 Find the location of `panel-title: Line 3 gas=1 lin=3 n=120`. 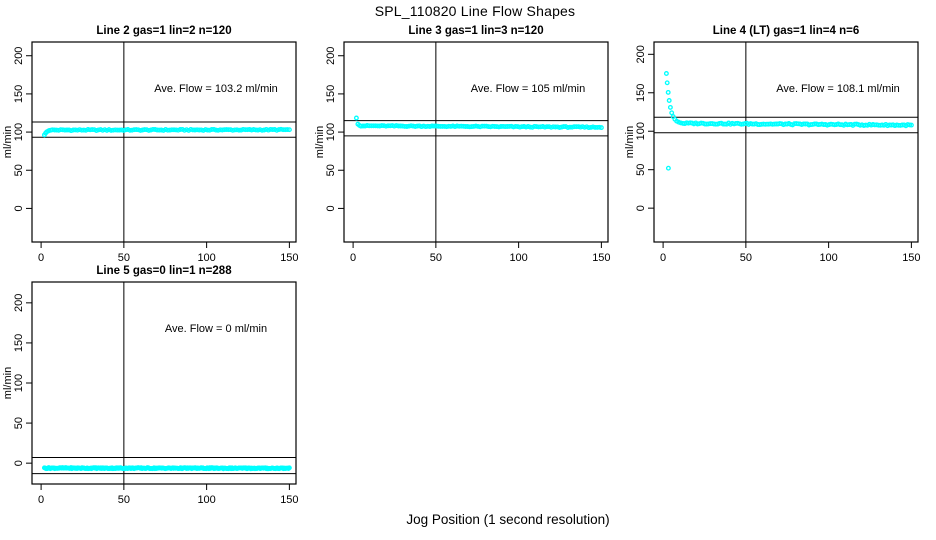

panel-title: Line 3 gas=1 lin=3 n=120 is located at coordinates (475, 31).